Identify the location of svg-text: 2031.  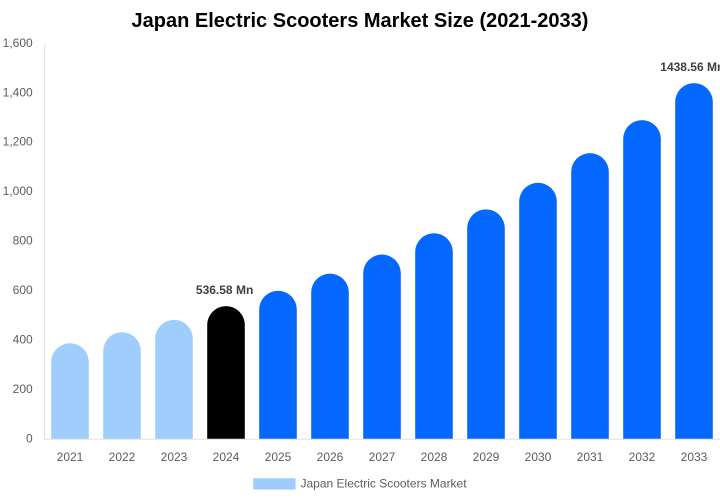
(590, 457).